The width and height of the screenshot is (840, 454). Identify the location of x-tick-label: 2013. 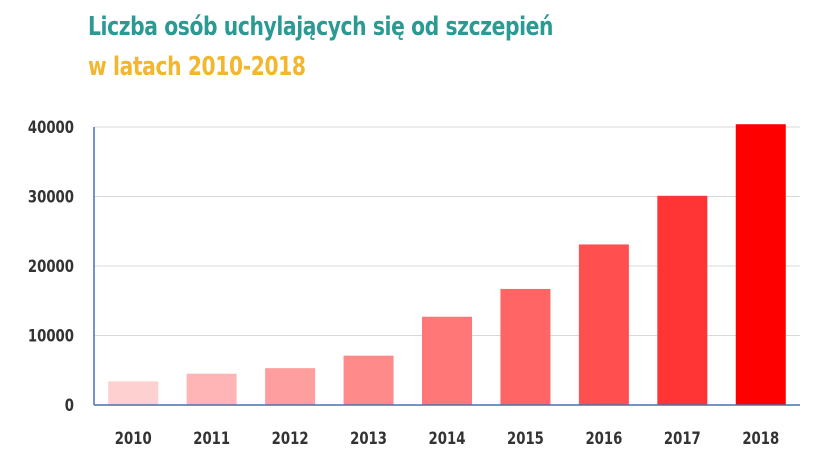
(368, 438).